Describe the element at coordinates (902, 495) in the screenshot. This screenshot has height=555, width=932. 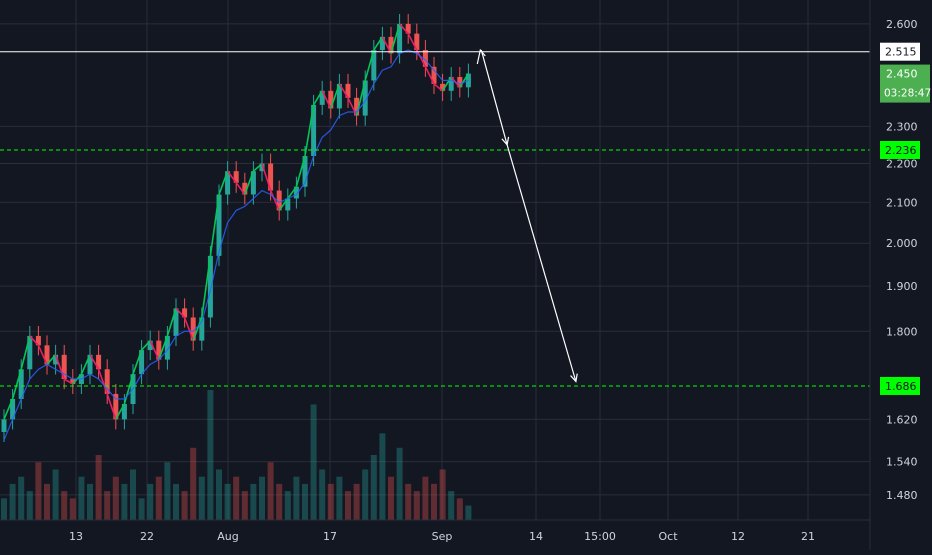
I see `y-tick-label: 1.480` at that location.